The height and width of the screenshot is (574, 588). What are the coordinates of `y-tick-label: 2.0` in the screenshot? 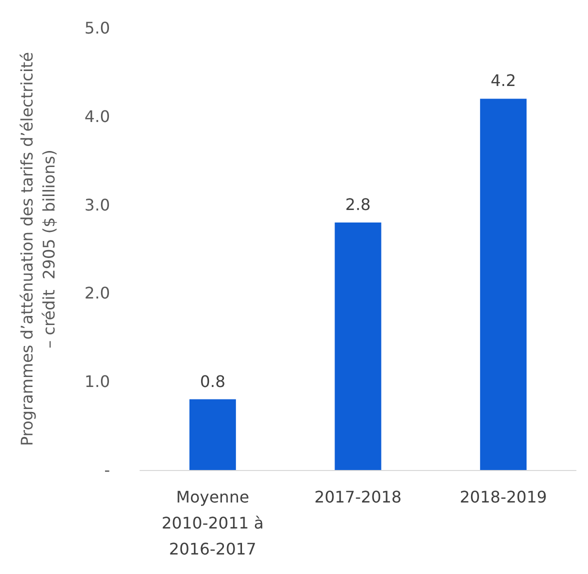 It's located at (97, 293).